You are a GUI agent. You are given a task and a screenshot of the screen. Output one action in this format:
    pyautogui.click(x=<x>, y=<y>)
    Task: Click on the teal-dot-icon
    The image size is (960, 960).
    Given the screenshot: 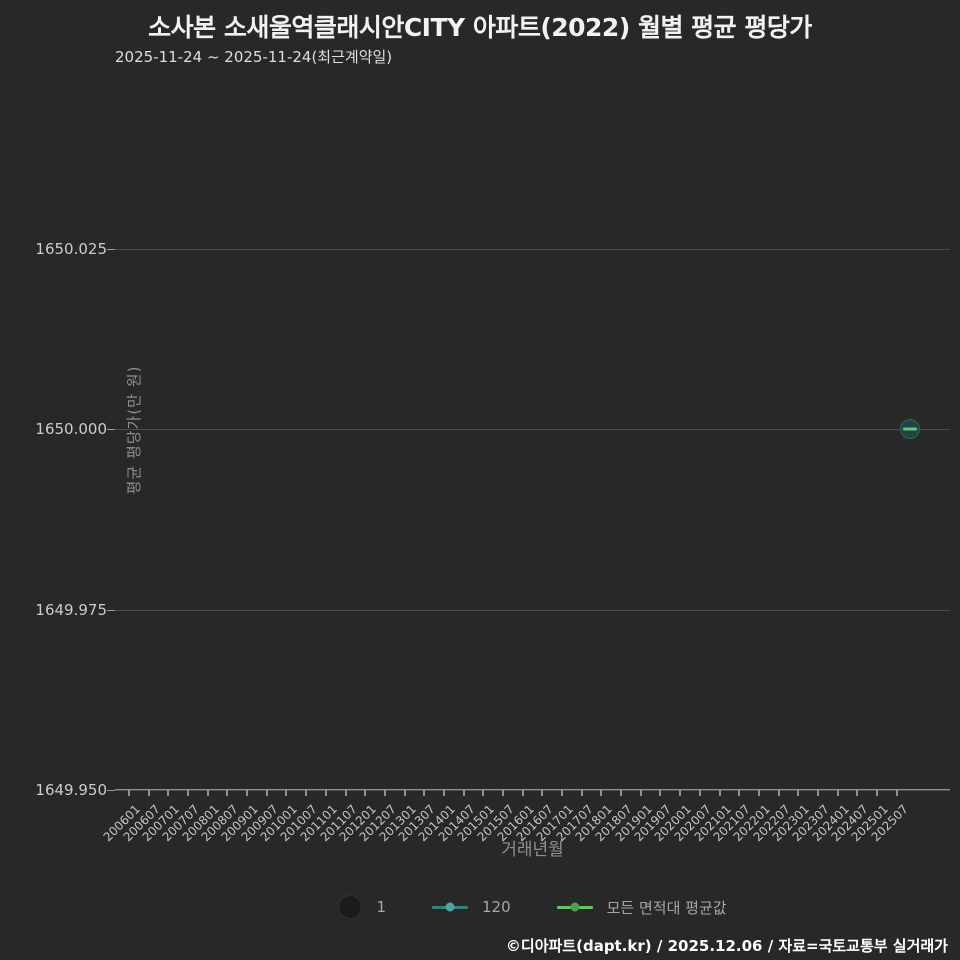 What is the action you would take?
    pyautogui.click(x=450, y=907)
    